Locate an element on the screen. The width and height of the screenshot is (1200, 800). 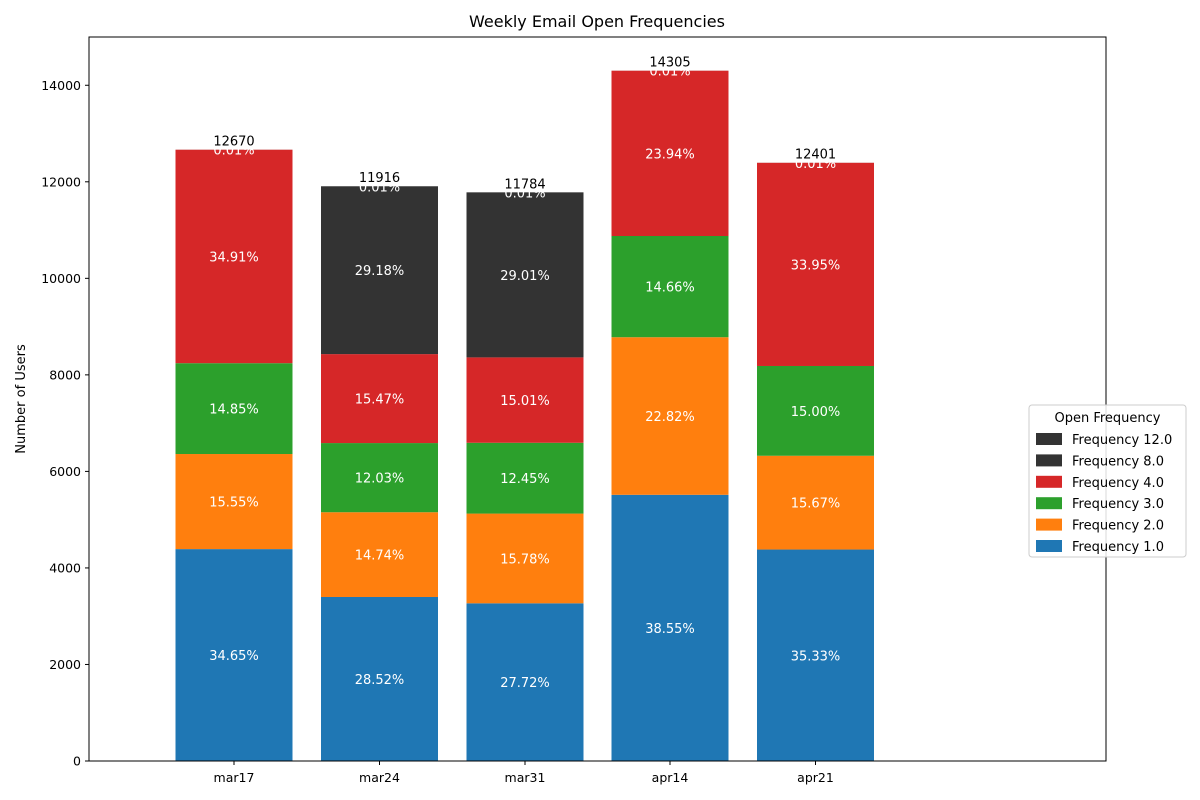
legend-label-series-1: Frequency 2.0 is located at coordinates (1118, 526).